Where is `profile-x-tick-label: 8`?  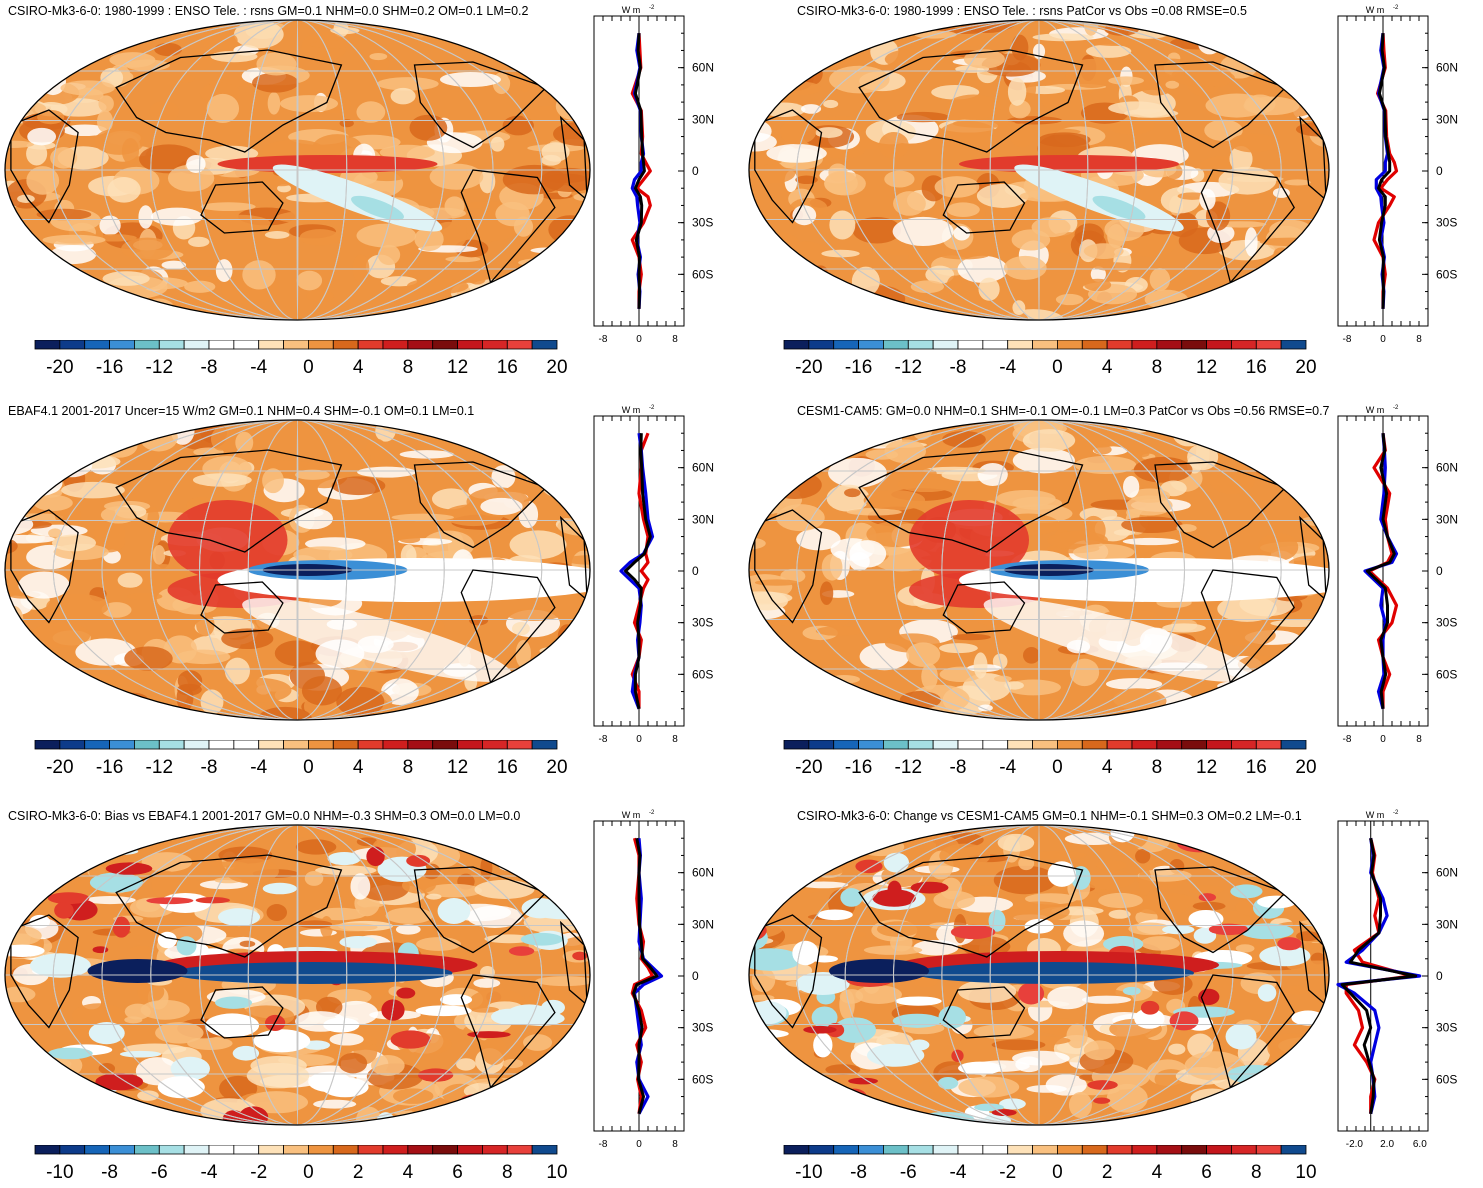 profile-x-tick-label: 8 is located at coordinates (675, 739).